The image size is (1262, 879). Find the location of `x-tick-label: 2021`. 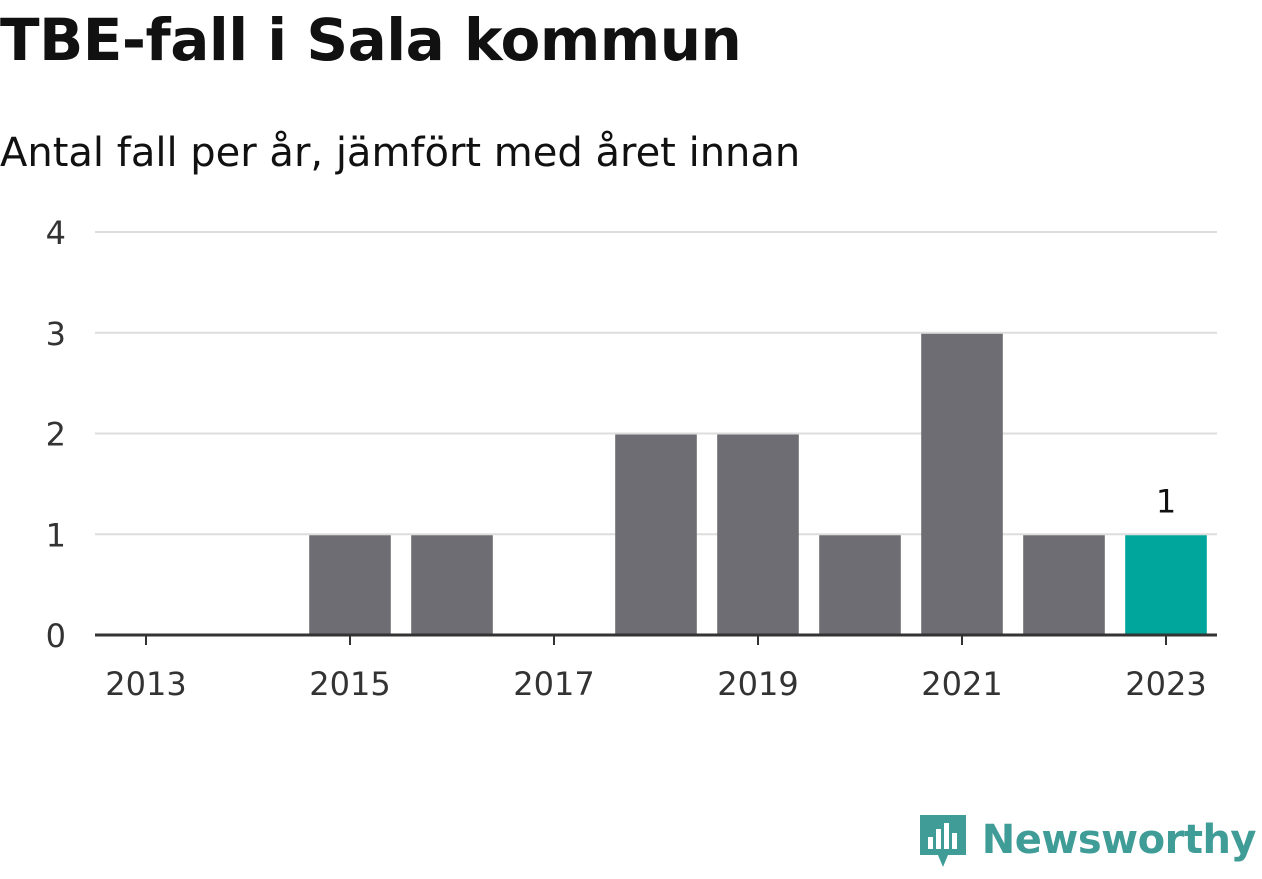

x-tick-label: 2021 is located at coordinates (961, 684).